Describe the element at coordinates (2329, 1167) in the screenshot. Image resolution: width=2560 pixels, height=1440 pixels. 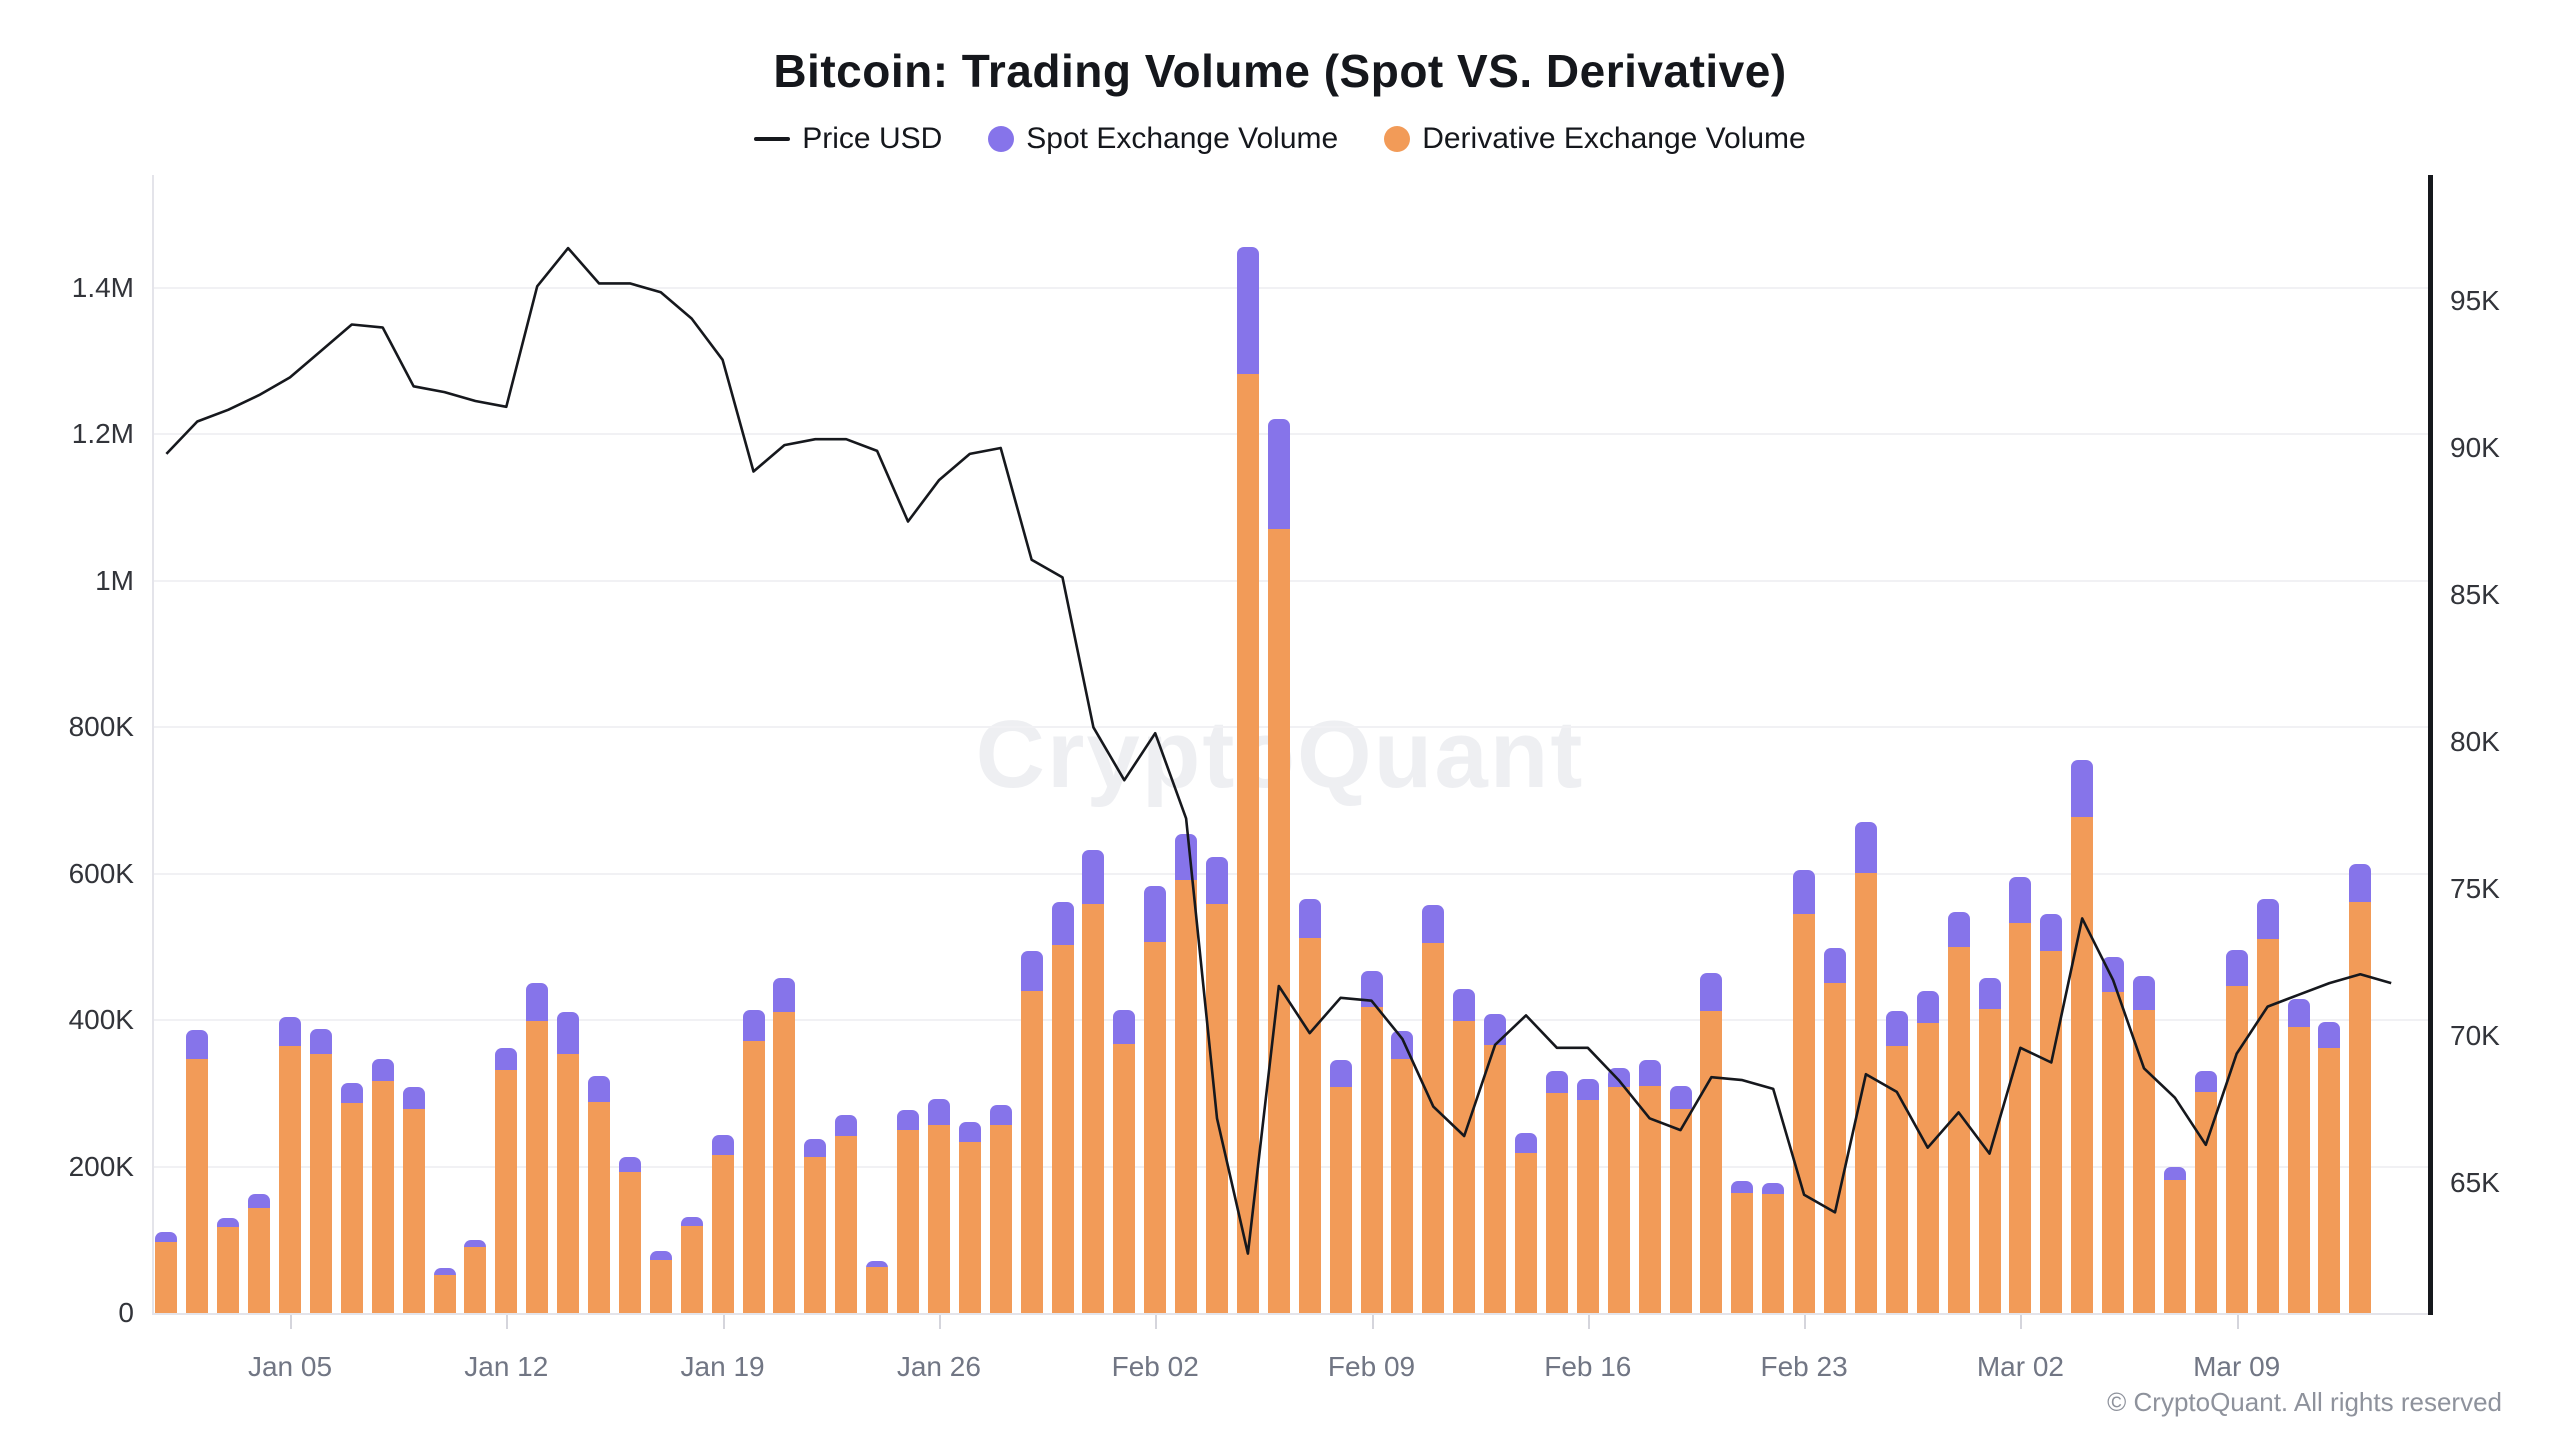
I see `volume-bar-Mar 12` at that location.